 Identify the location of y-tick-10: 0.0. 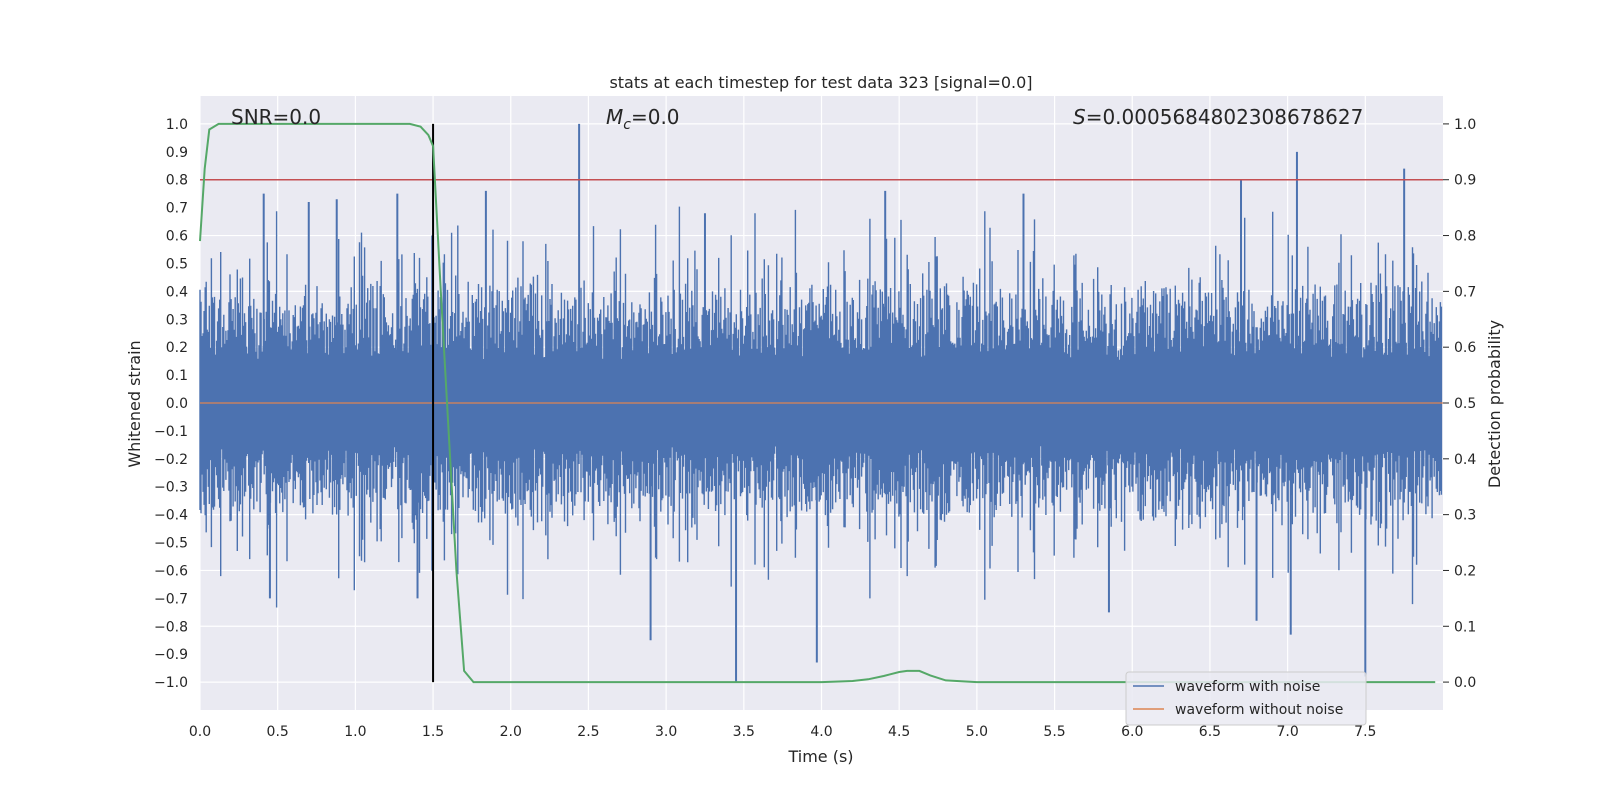
(177, 404).